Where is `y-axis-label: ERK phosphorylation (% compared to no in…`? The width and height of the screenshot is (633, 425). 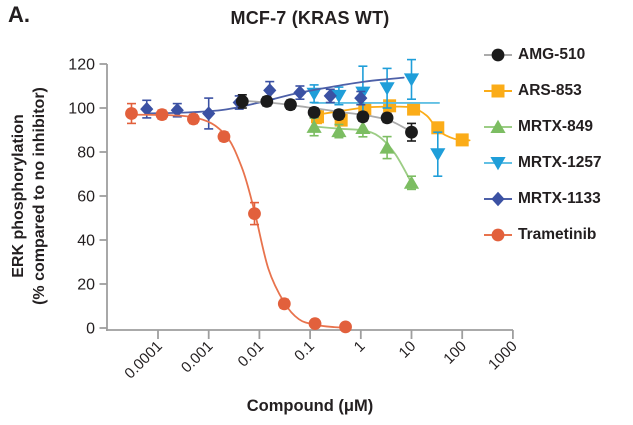 y-axis-label: ERK phosphorylation (% compared to no in… is located at coordinates (30, 196).